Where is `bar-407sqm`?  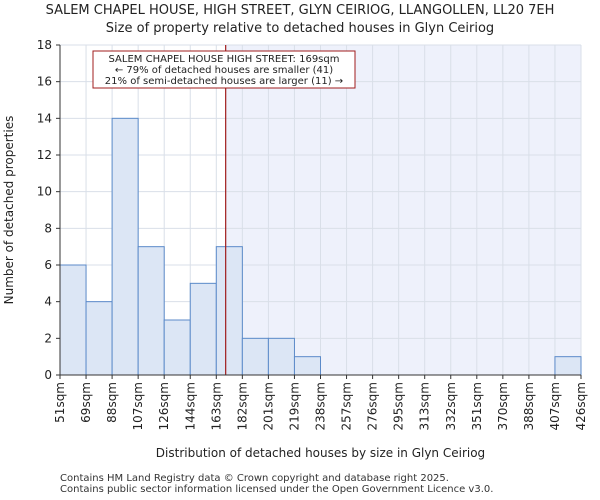
bar-407sqm is located at coordinates (568, 366).